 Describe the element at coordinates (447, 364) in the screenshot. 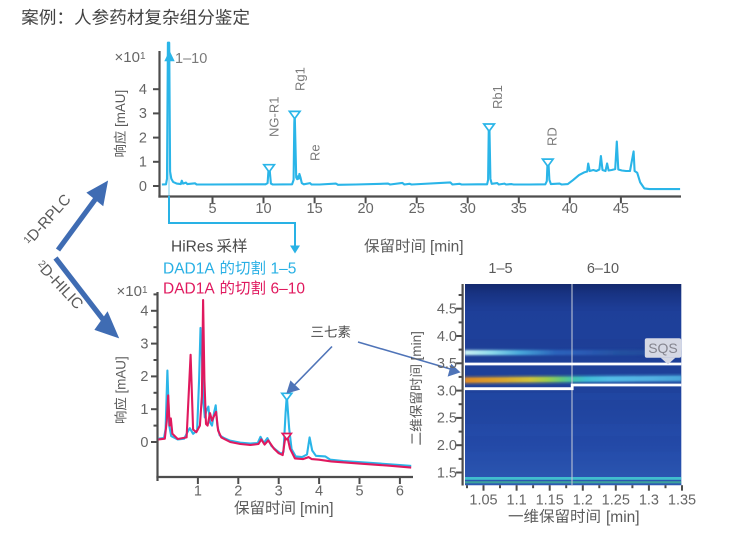

I see `svg-text: 3.5` at that location.